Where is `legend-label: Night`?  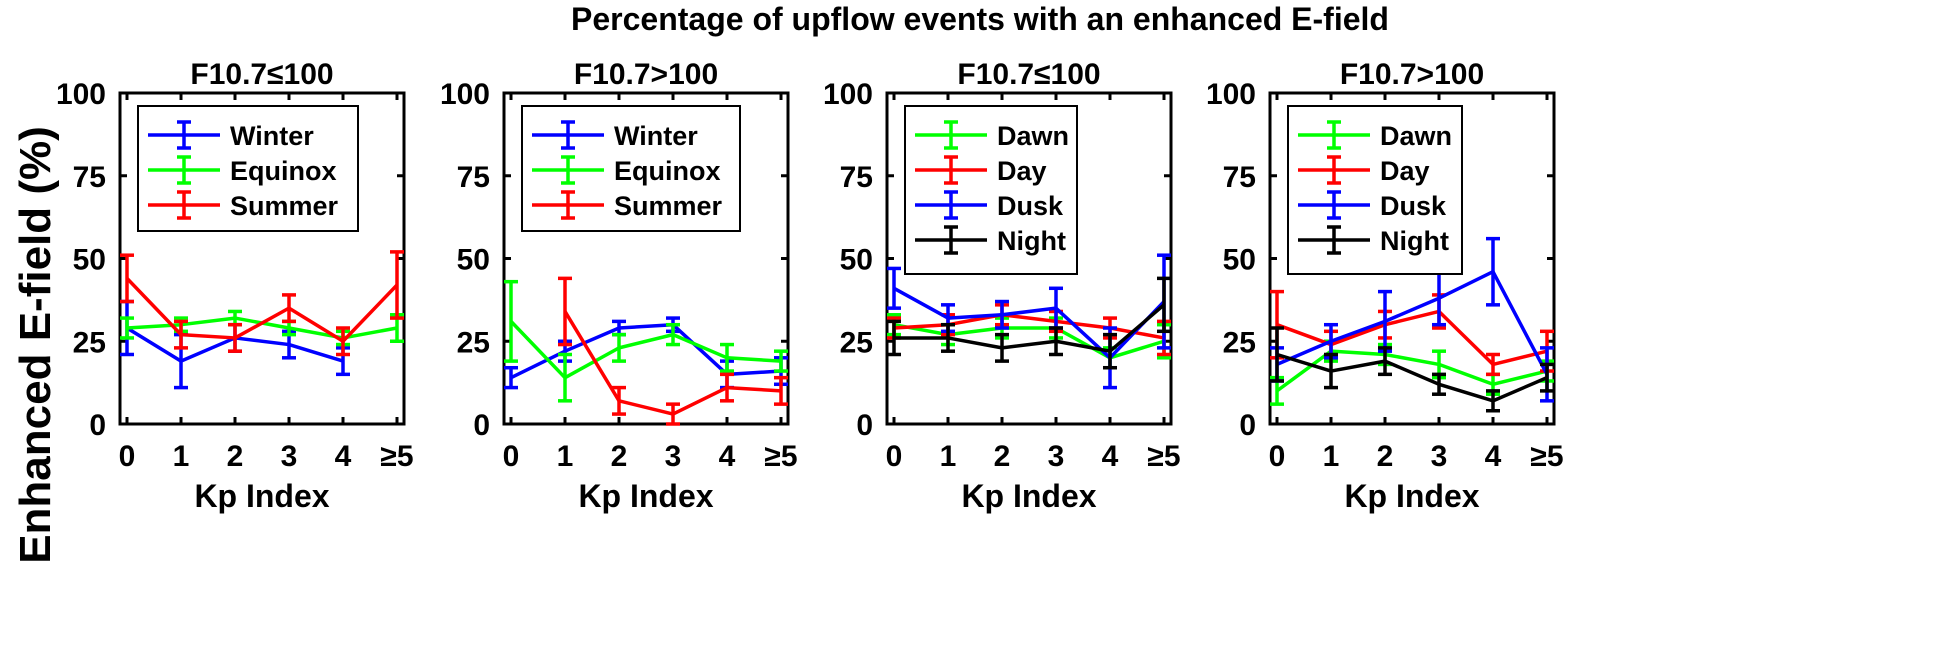 legend-label: Night is located at coordinates (1414, 241).